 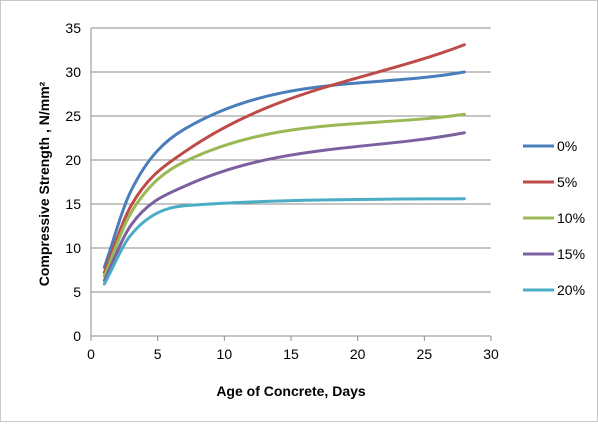 What do you see at coordinates (554, 218) in the screenshot?
I see `legend: 0% 5% 10% 15% 20%` at bounding box center [554, 218].